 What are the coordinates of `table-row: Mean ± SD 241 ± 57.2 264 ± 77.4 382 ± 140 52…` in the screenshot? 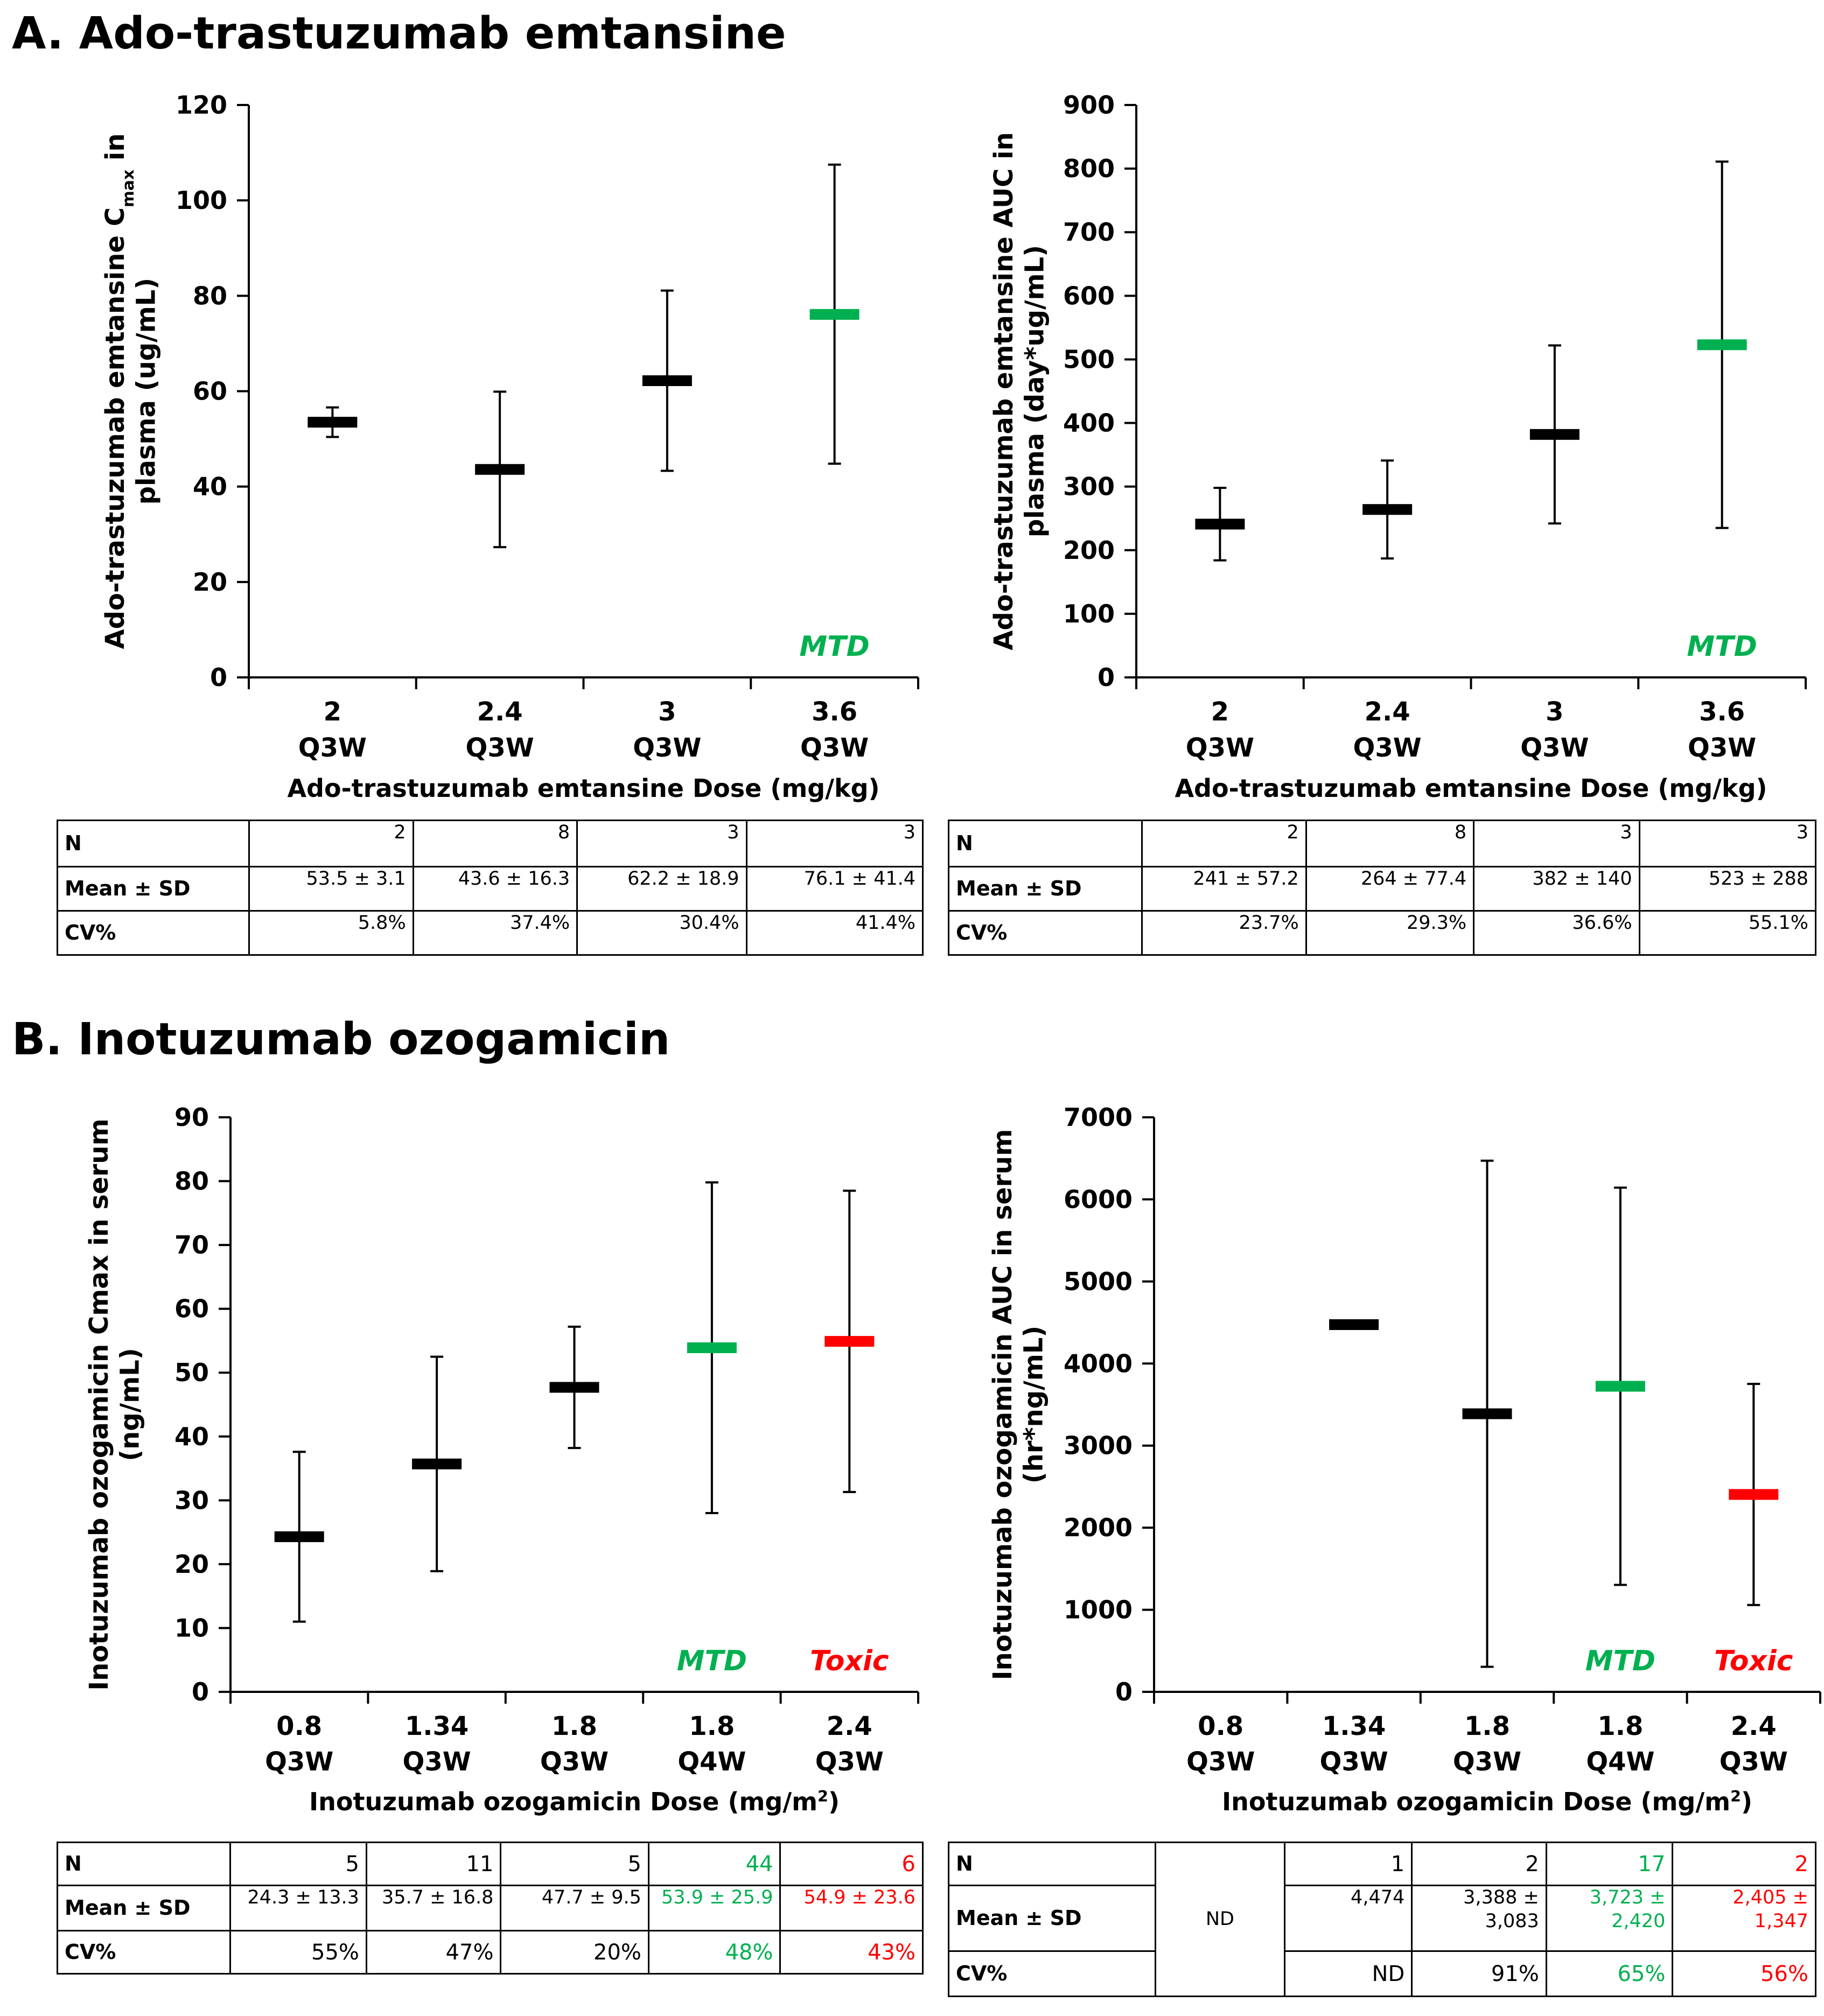 It's located at (1382, 889).